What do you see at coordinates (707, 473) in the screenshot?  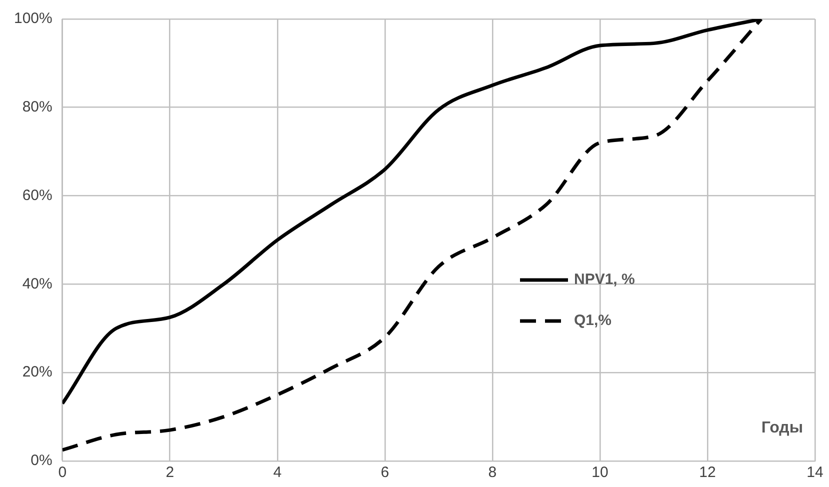 I see `x-tick-label: 12` at bounding box center [707, 473].